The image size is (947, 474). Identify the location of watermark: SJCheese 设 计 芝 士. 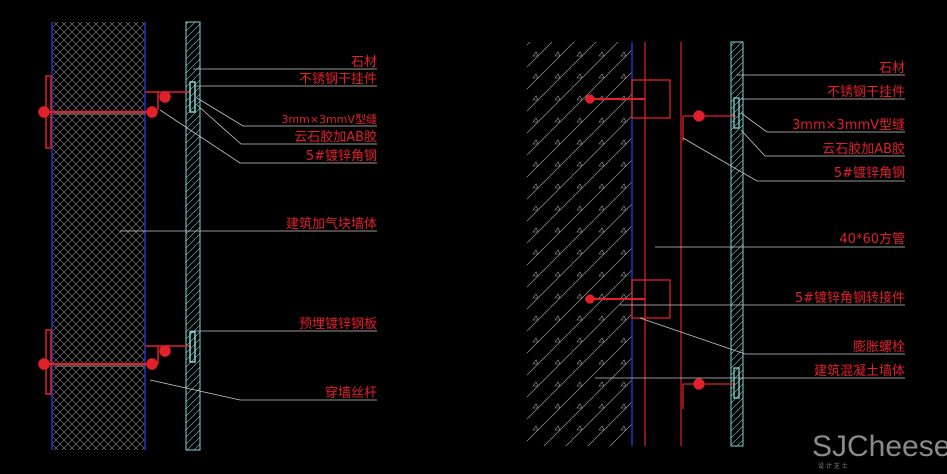
(879, 450).